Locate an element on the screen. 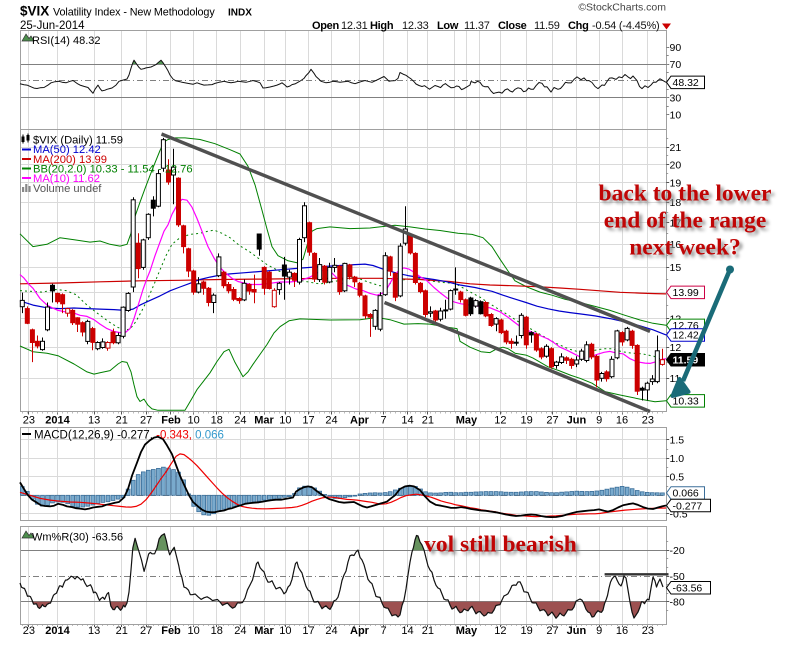  svg-text: 70 is located at coordinates (676, 65).